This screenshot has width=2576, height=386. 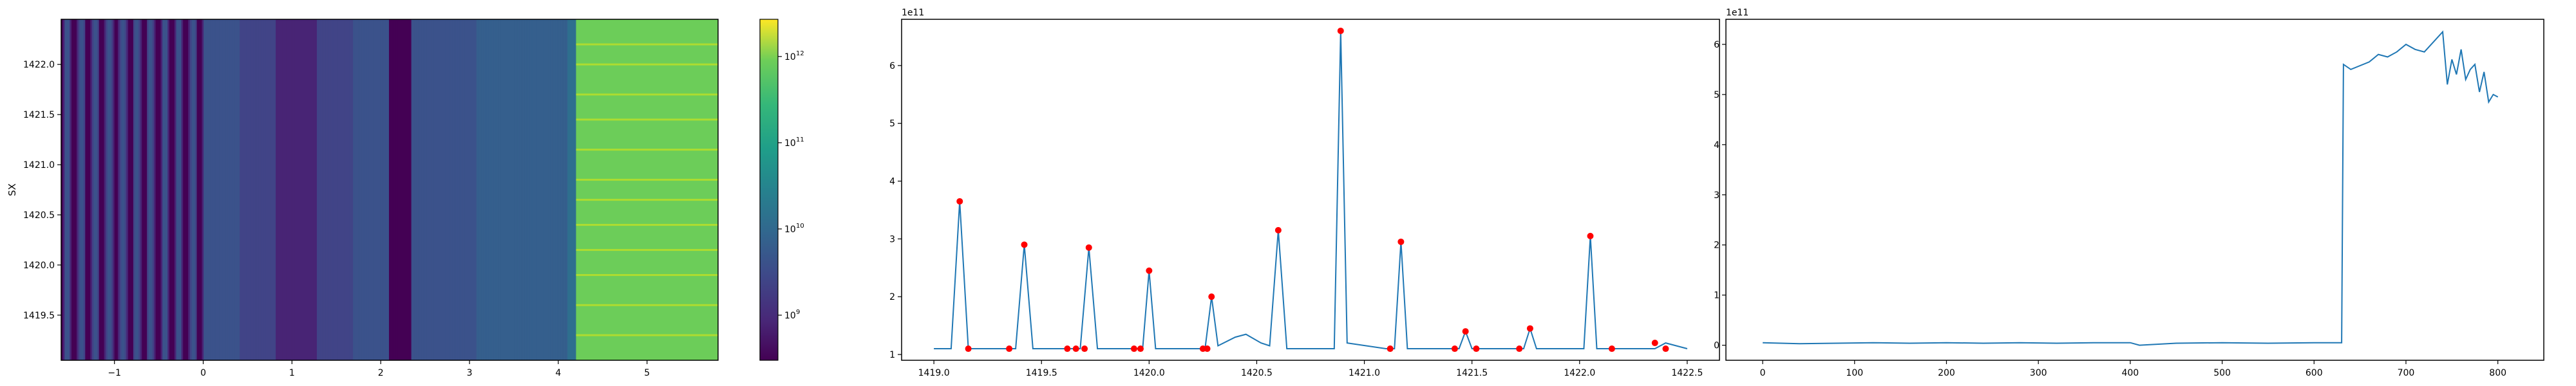 What do you see at coordinates (1041, 373) in the screenshot?
I see `x-tick-label: 1419.5` at bounding box center [1041, 373].